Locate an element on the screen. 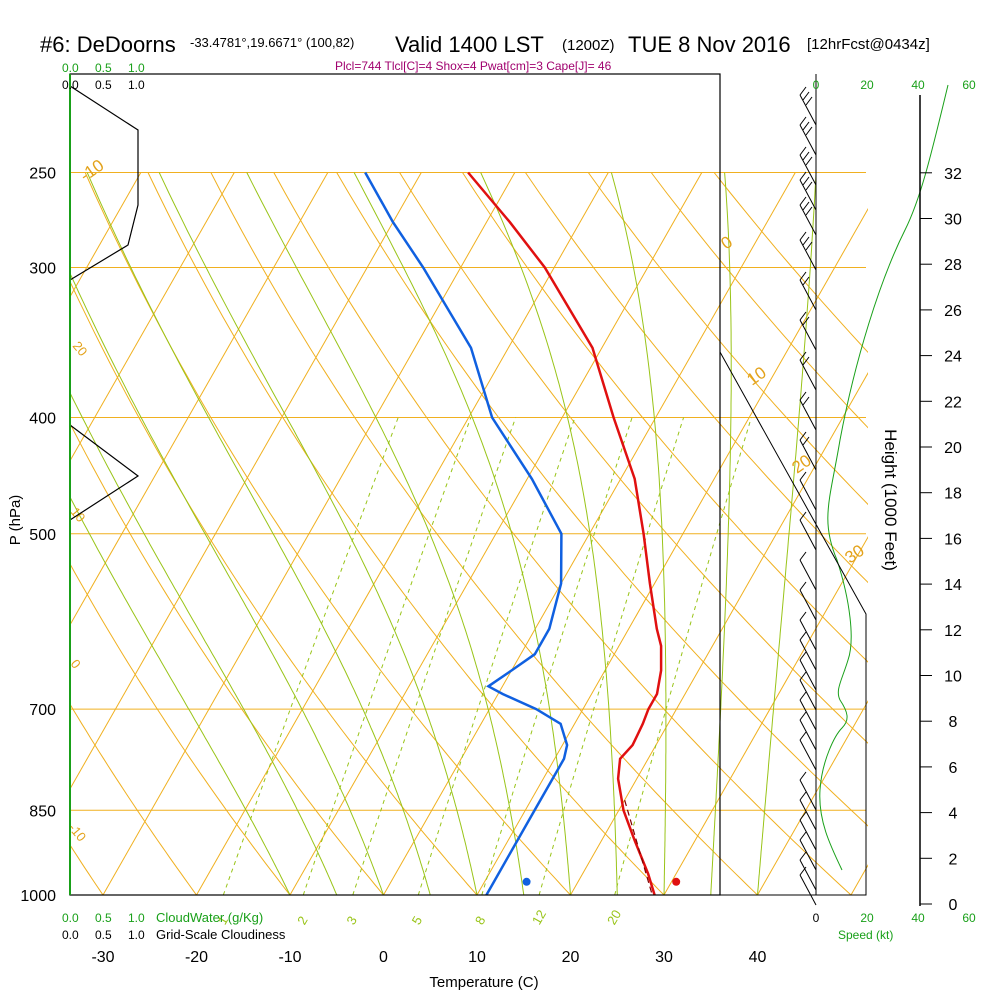 The width and height of the screenshot is (1000, 1000). wind-bottom-40: 40 is located at coordinates (918, 918).